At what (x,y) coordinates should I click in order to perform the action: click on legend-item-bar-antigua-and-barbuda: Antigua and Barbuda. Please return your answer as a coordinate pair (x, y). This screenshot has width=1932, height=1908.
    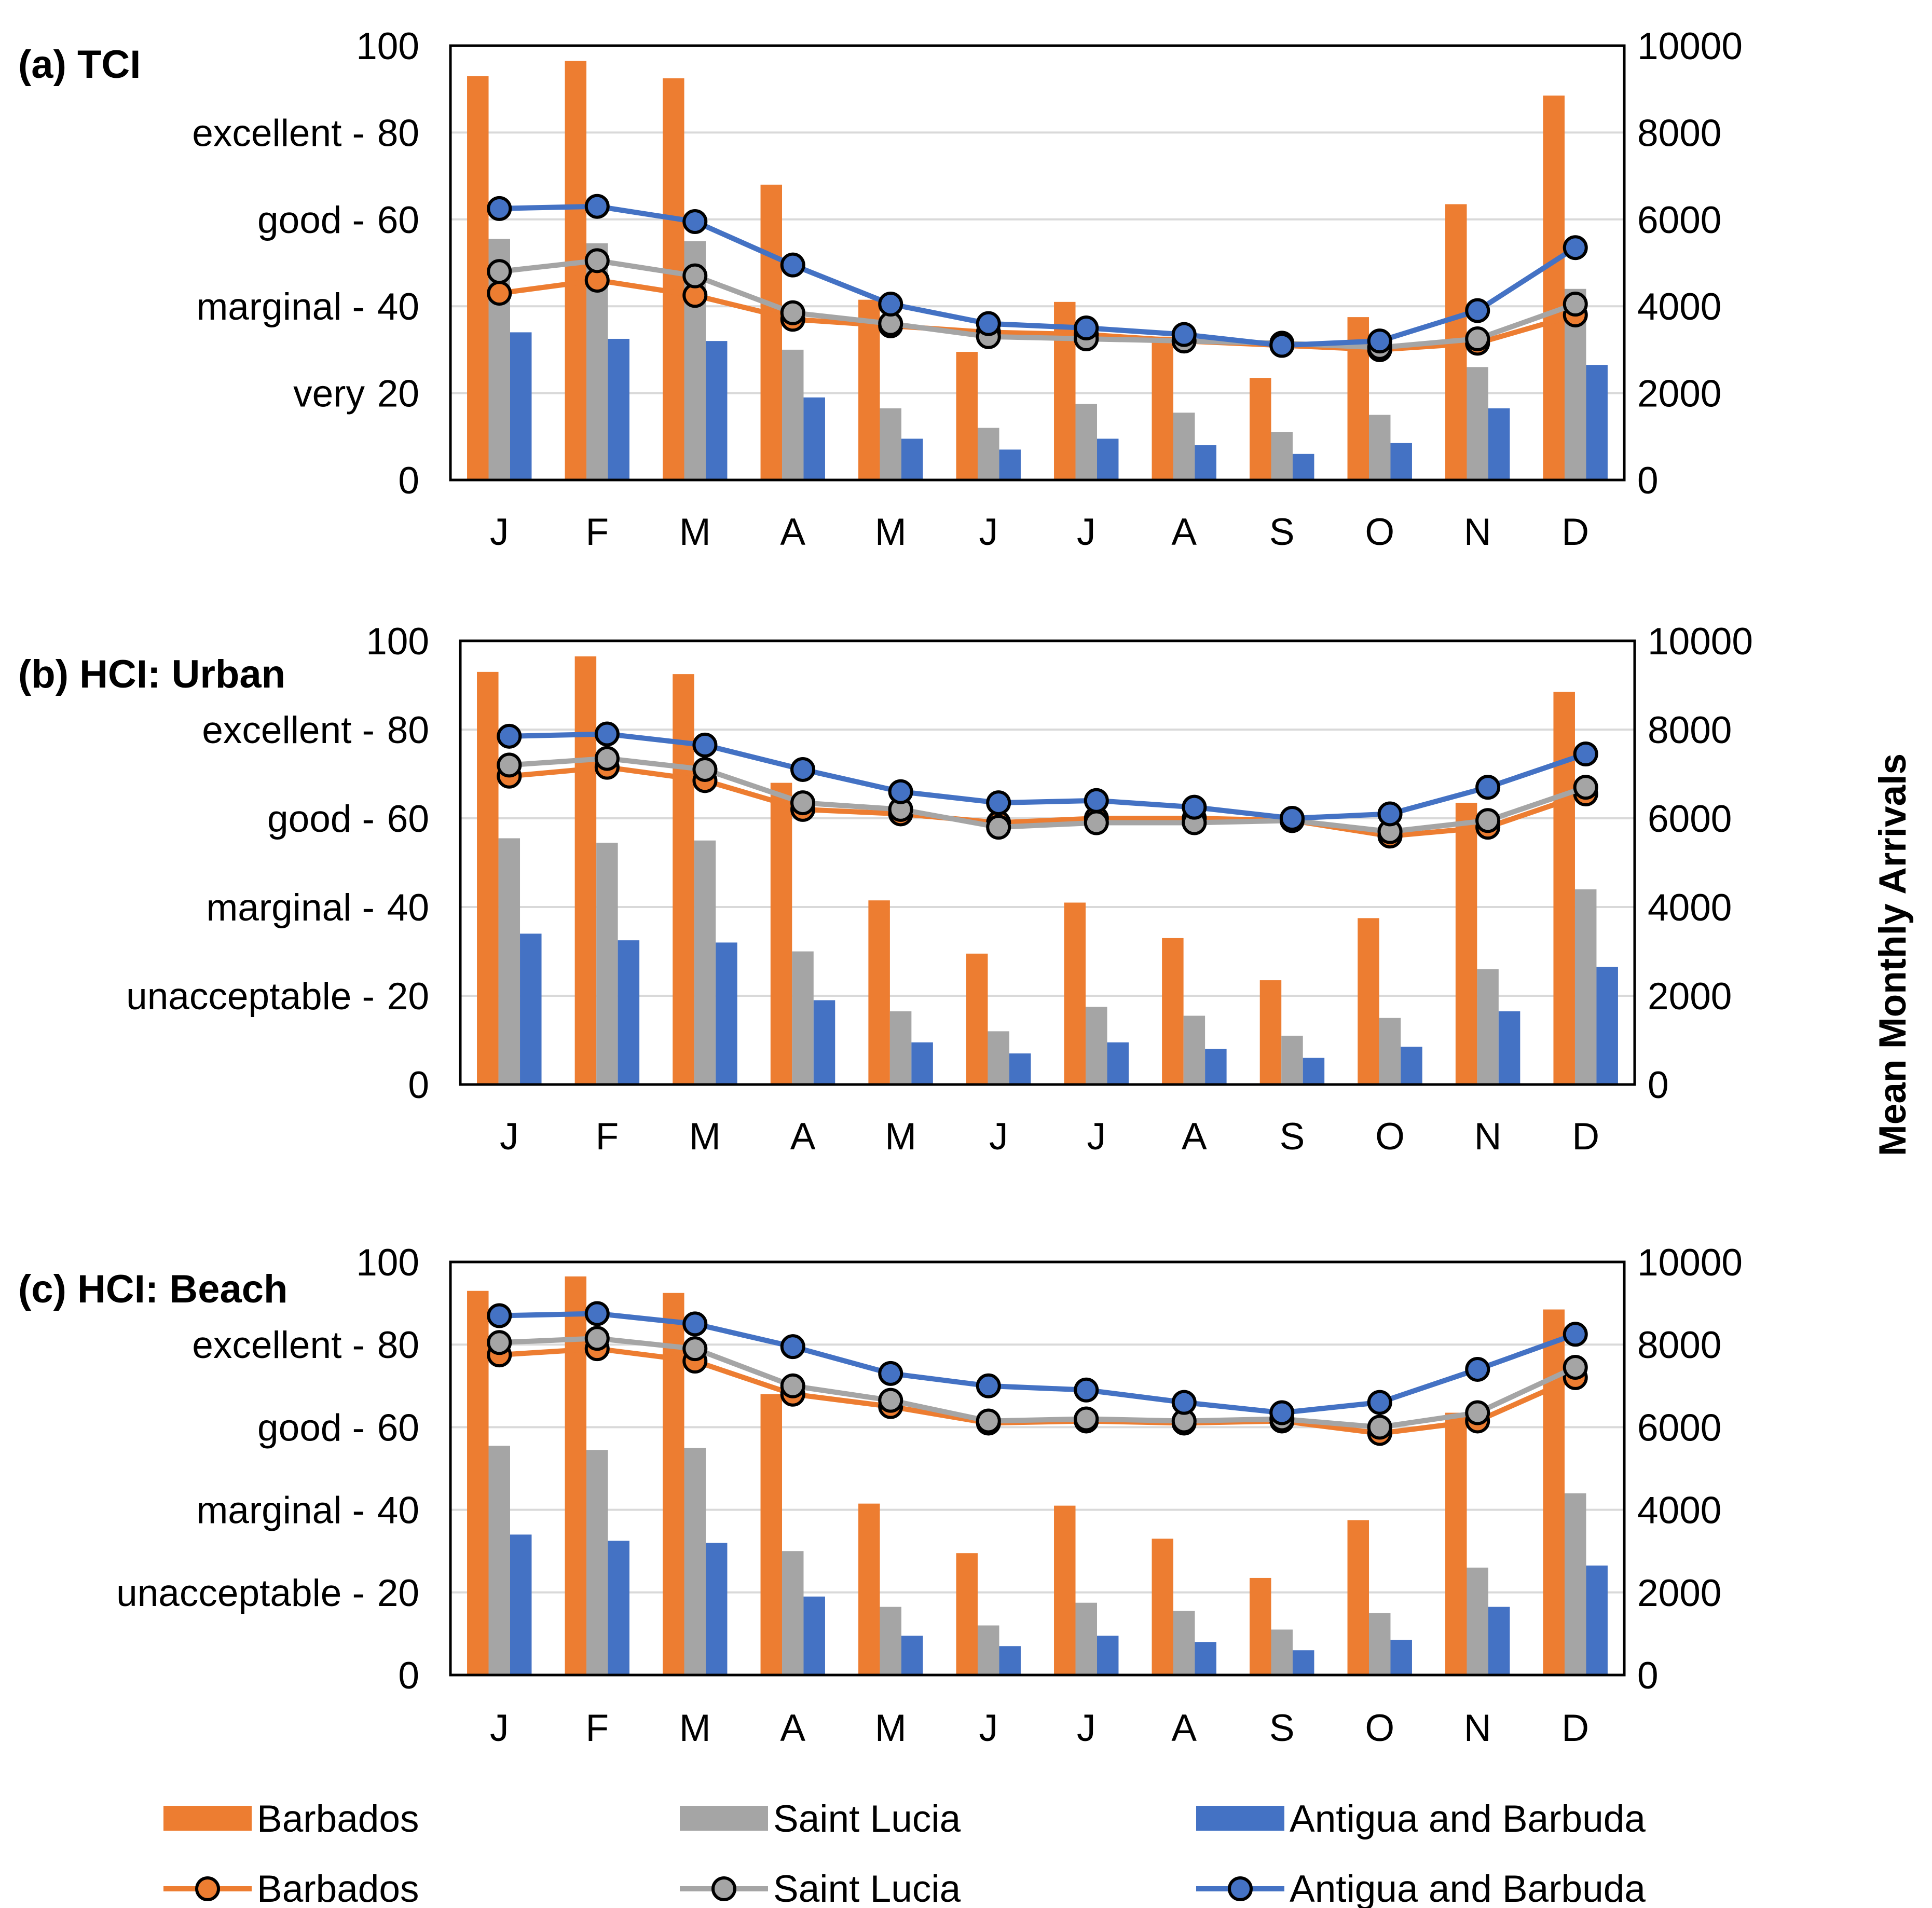
    Looking at the image, I should click on (1421, 1819).